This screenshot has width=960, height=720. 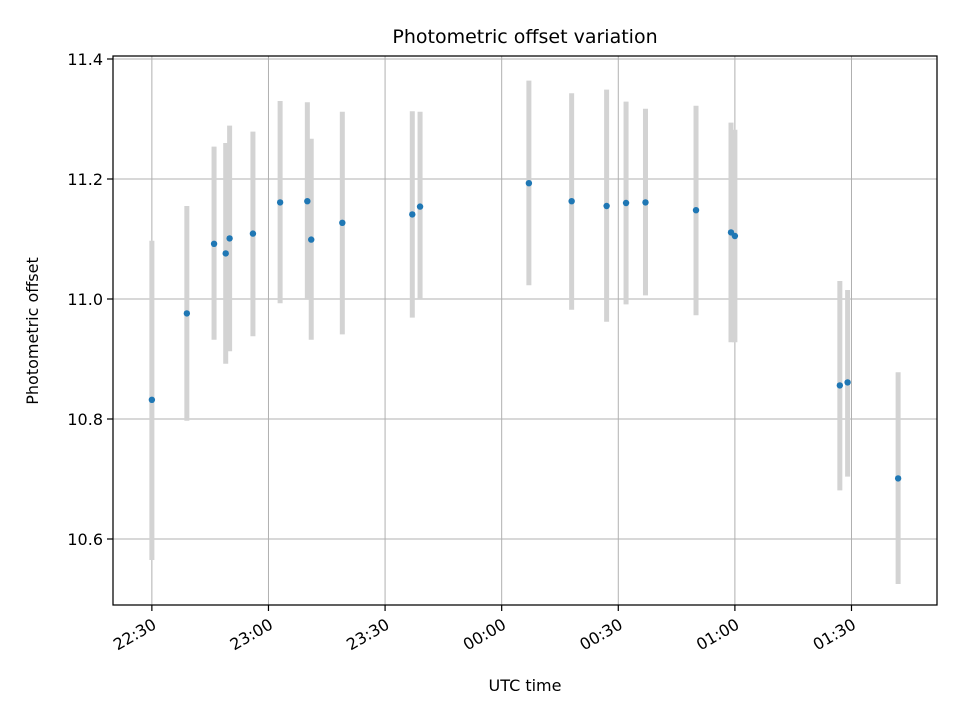 What do you see at coordinates (85, 419) in the screenshot?
I see `y-tick-label: 10.8` at bounding box center [85, 419].